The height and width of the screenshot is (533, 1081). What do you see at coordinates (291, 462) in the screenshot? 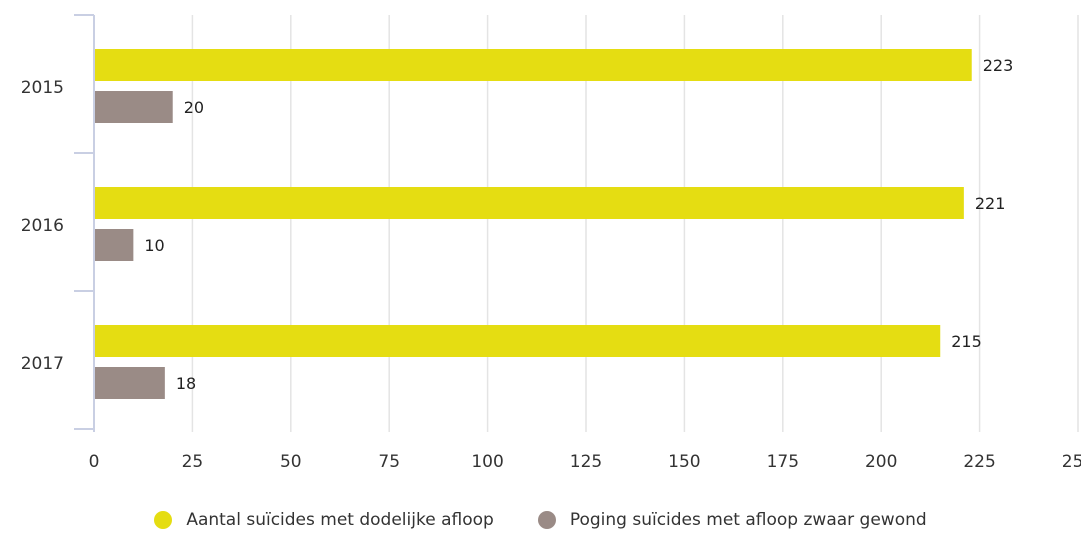
I see `x-tick-label: 50` at bounding box center [291, 462].